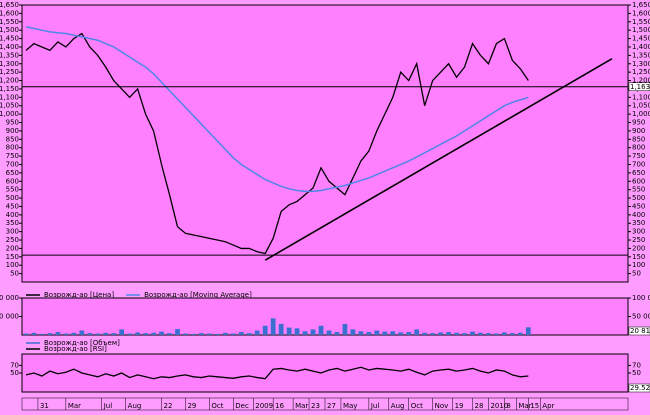  What do you see at coordinates (638, 198) in the screenshot?
I see `y-tick-label: 500` at bounding box center [638, 198].